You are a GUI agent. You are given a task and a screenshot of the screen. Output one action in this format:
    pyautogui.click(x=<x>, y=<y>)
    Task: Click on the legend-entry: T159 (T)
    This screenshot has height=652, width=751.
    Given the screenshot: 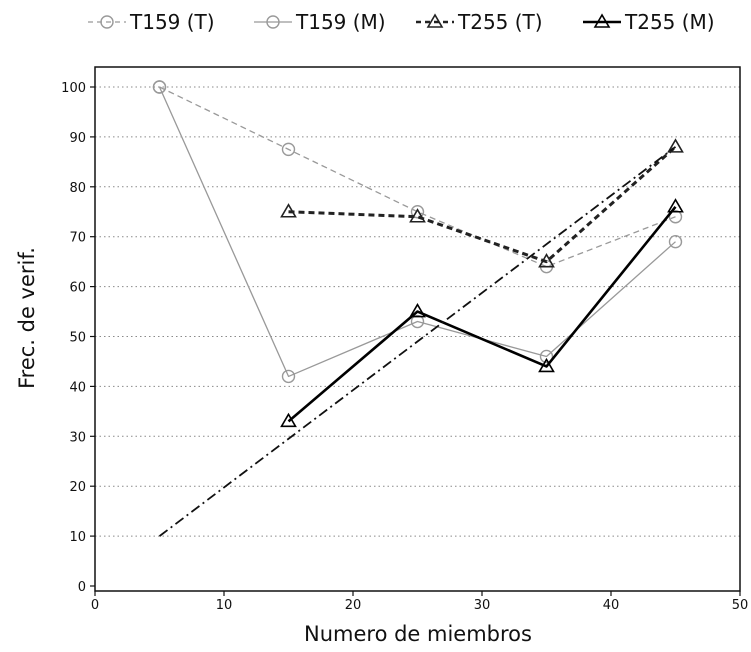 What is the action you would take?
    pyautogui.click(x=151, y=22)
    